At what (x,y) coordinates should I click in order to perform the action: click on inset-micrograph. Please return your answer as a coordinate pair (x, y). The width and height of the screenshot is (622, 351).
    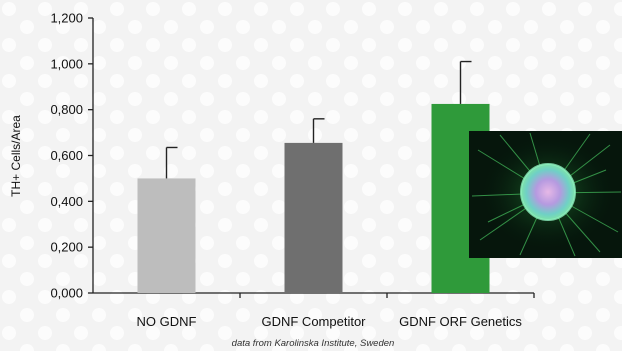
    Looking at the image, I should click on (545, 194).